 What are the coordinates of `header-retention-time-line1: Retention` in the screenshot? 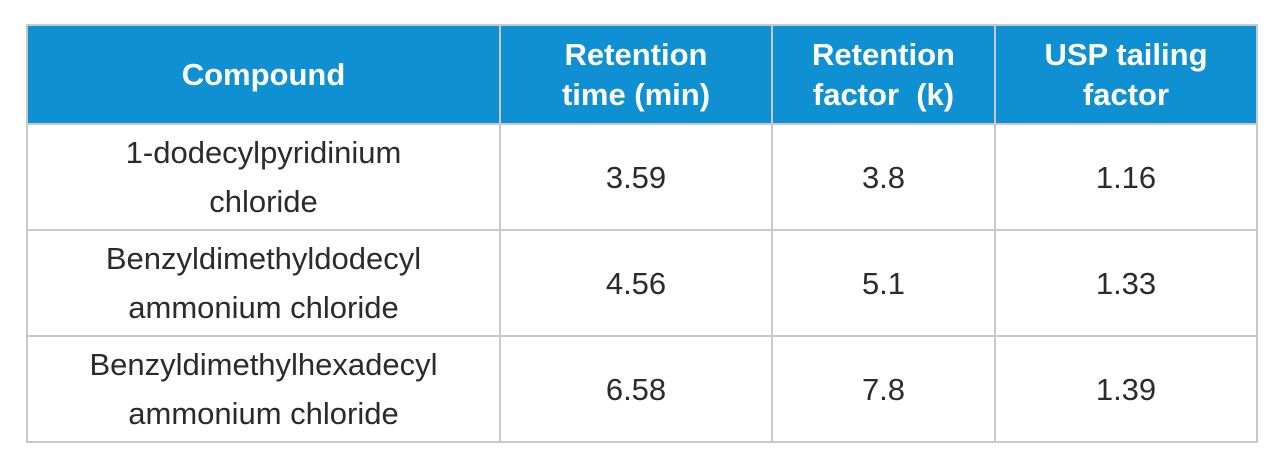 It's located at (636, 54).